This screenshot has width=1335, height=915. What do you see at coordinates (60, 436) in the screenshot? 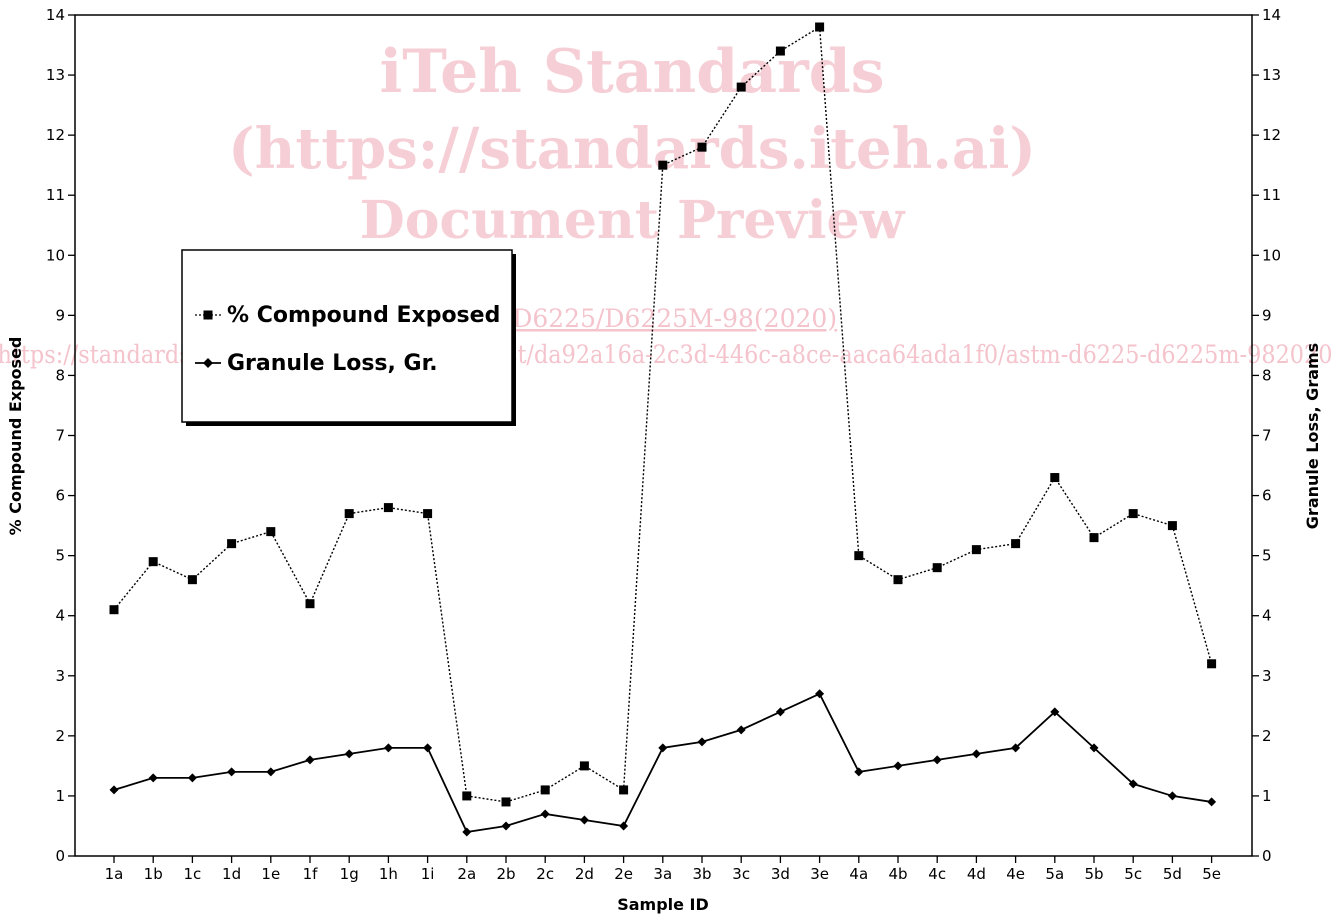
I see `y-left-tick-label: 7` at bounding box center [60, 436].